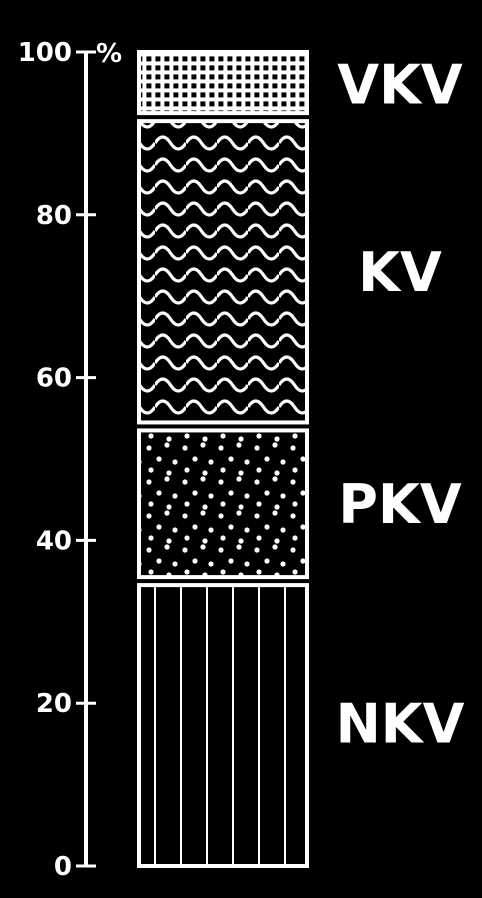  Describe the element at coordinates (400, 272) in the screenshot. I see `segment-label-kv: KV` at that location.